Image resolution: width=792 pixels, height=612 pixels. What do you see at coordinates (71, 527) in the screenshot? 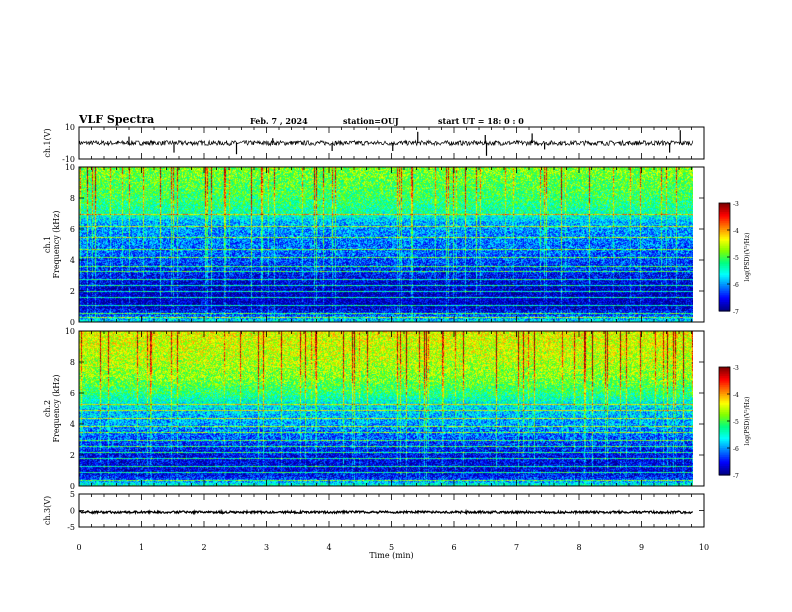
I see `y-tick-label-3: -5` at bounding box center [71, 527].